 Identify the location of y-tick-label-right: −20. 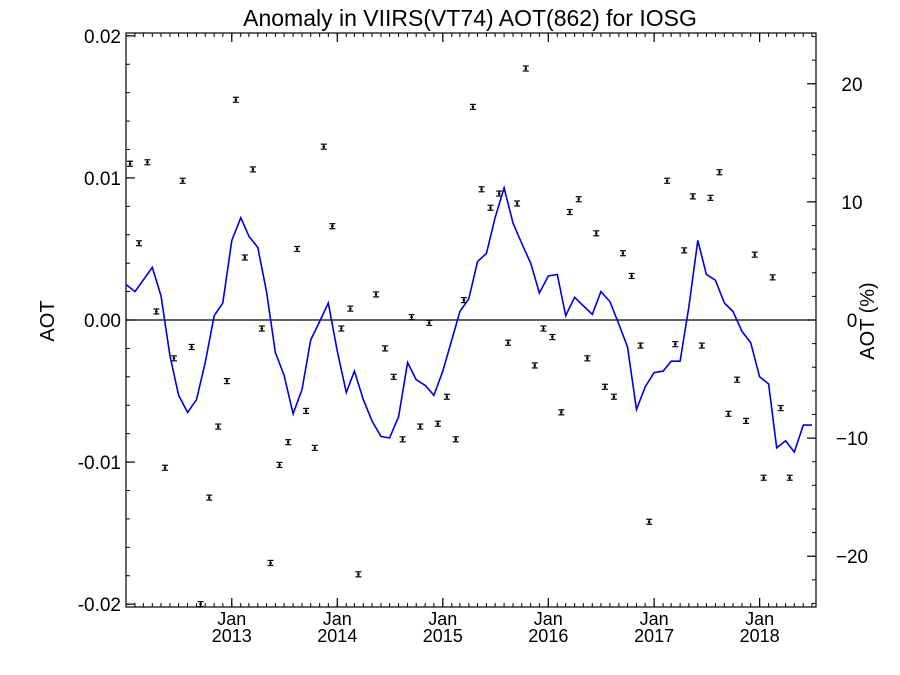
(852, 557).